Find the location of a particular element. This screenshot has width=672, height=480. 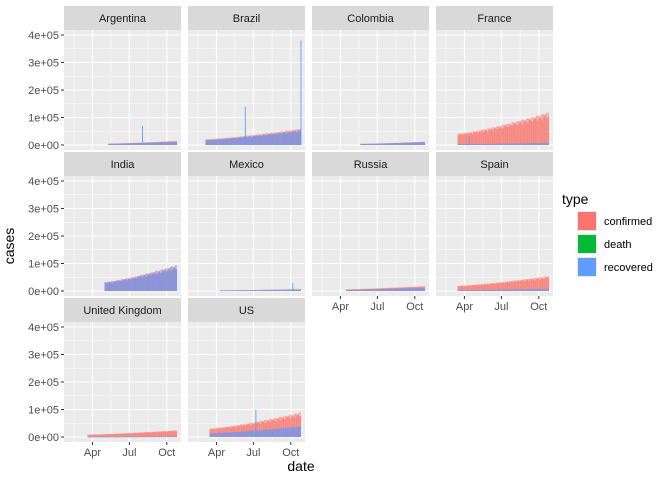

legend-title: type is located at coordinates (575, 199).